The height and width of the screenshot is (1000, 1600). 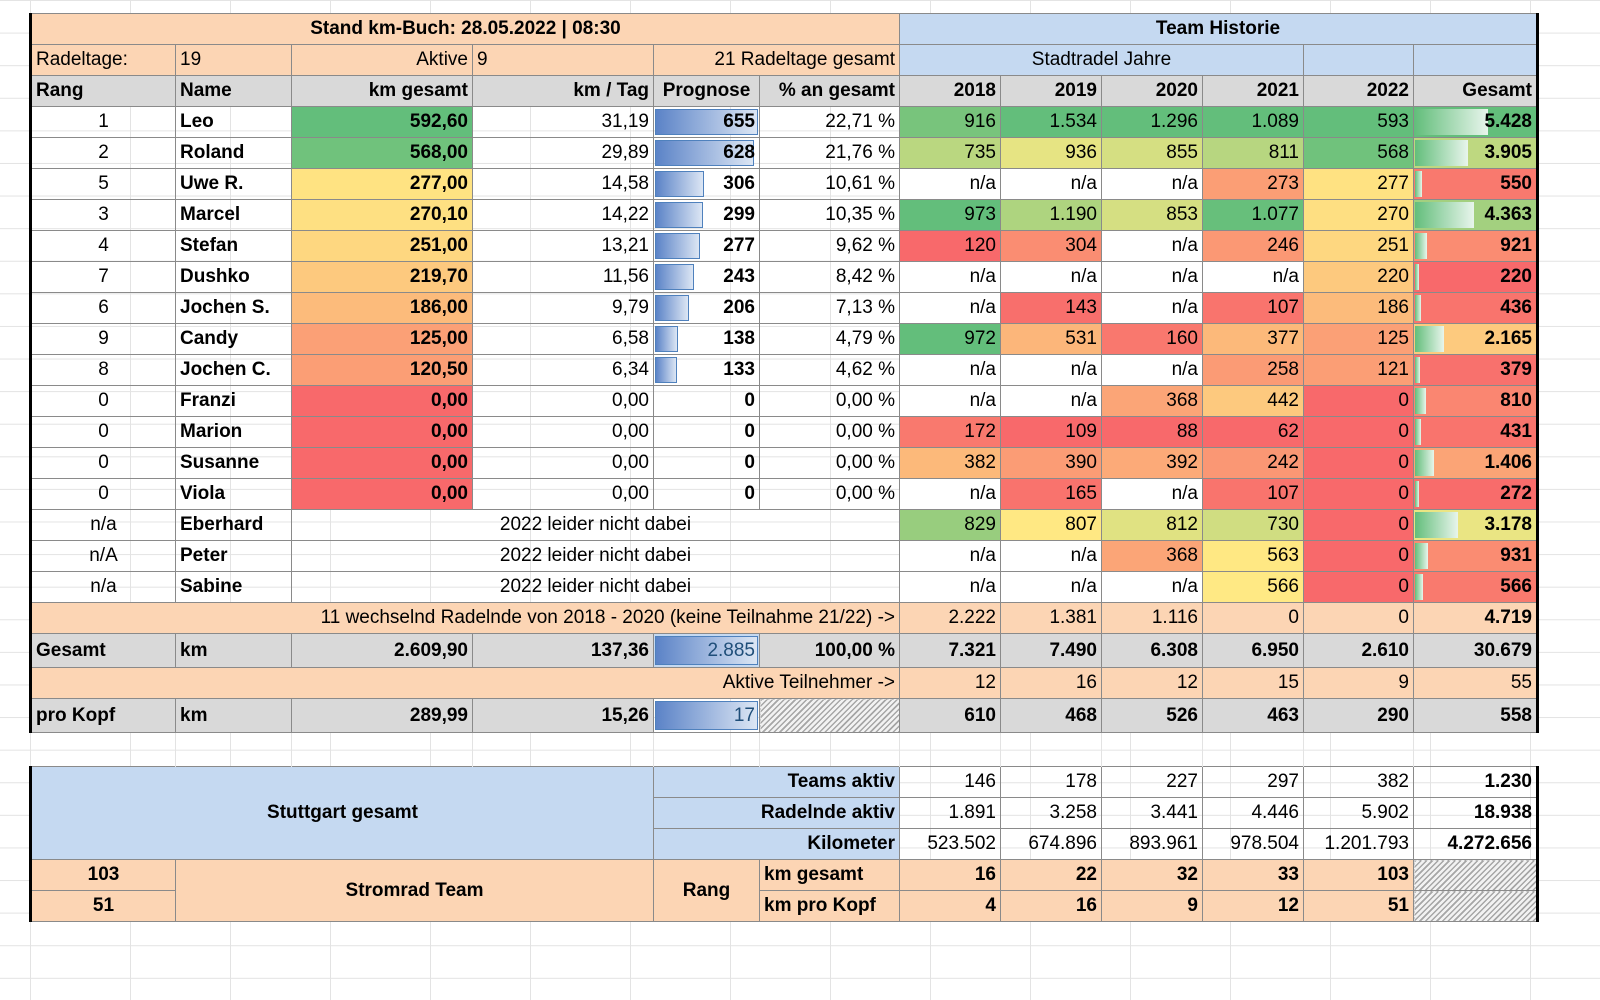 What do you see at coordinates (1358, 906) in the screenshot?
I see `stromrad-y22: 51` at bounding box center [1358, 906].